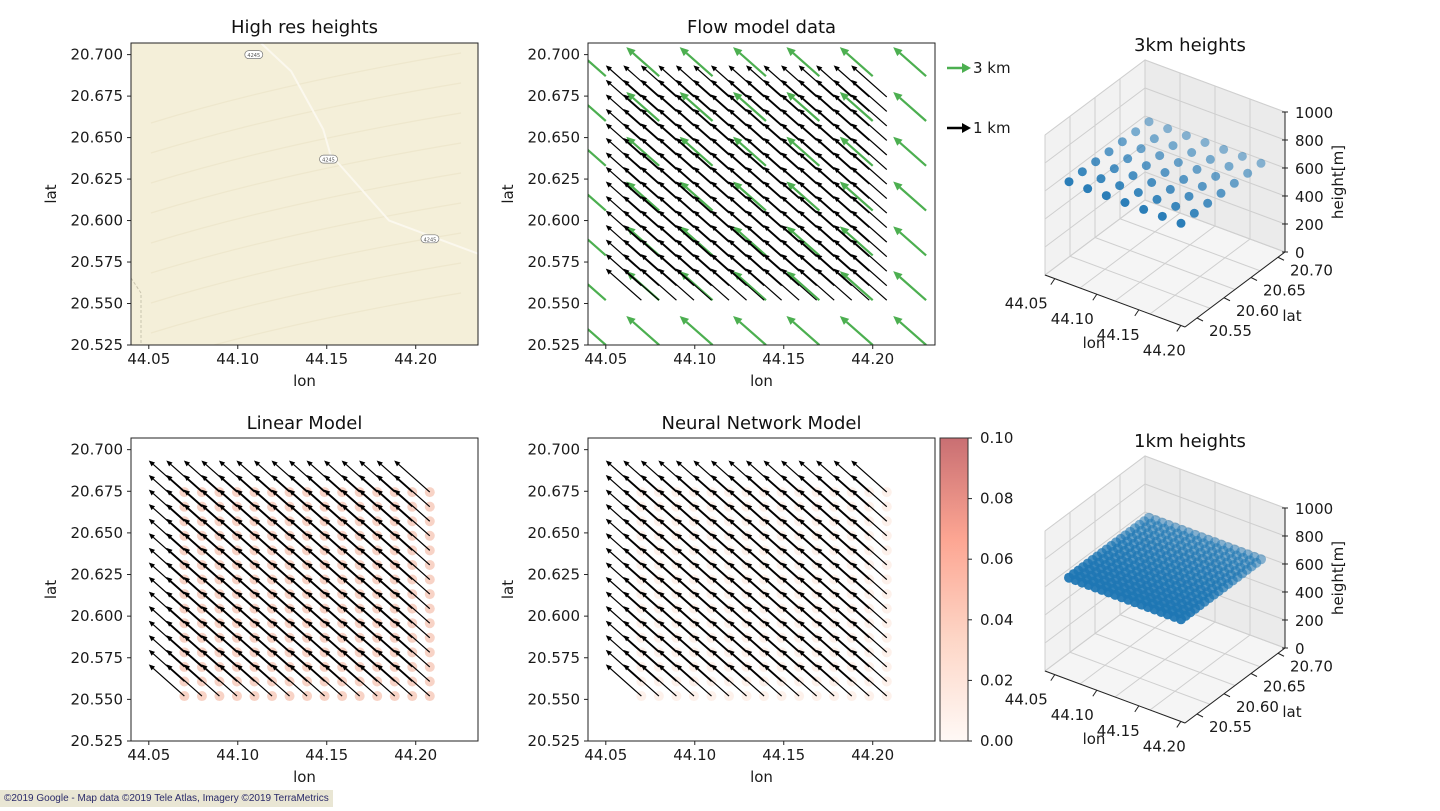 The height and width of the screenshot is (811, 1440). I want to click on x-tick-label: 44.05, so click(1026, 700).